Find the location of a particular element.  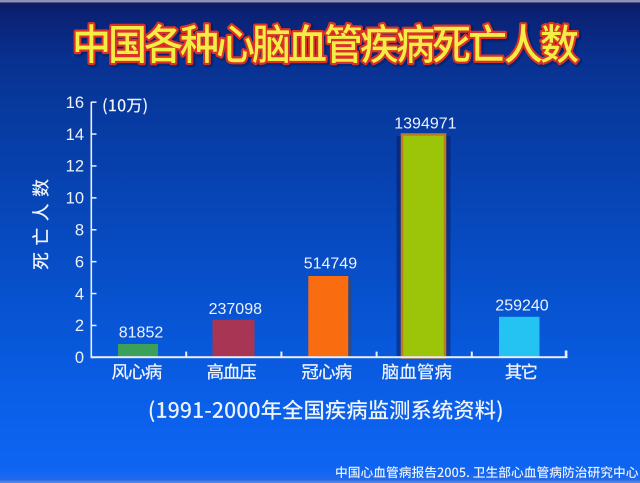

svg-text: 16 is located at coordinates (75, 103).